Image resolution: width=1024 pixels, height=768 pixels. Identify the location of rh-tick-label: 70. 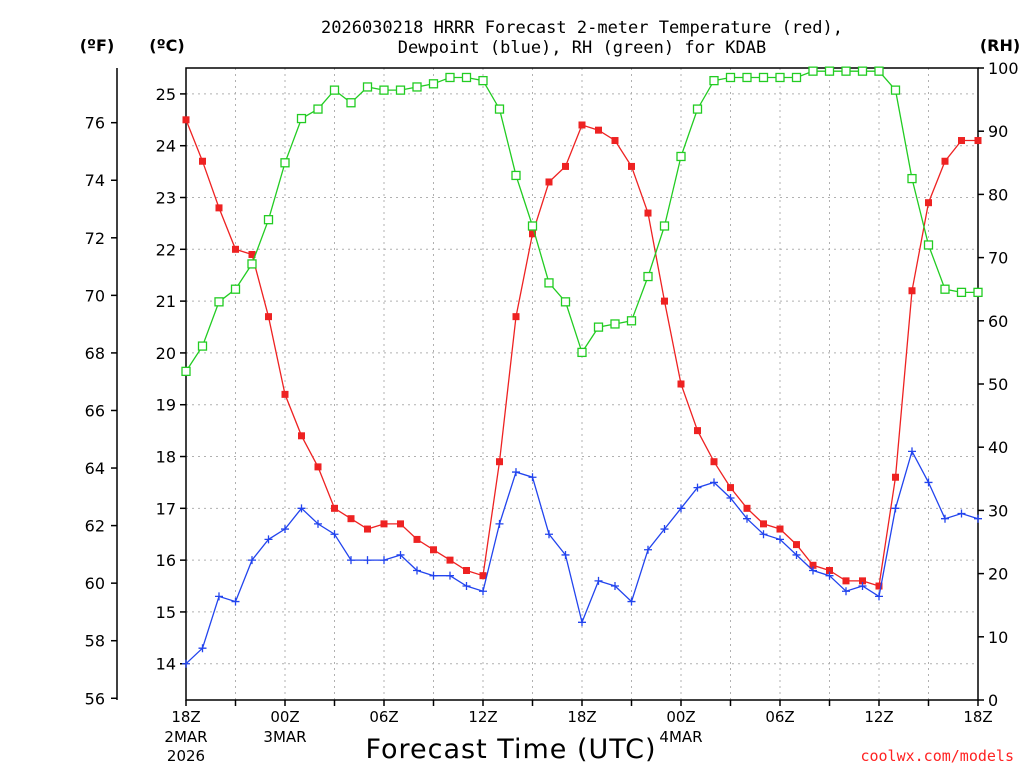
(998, 258).